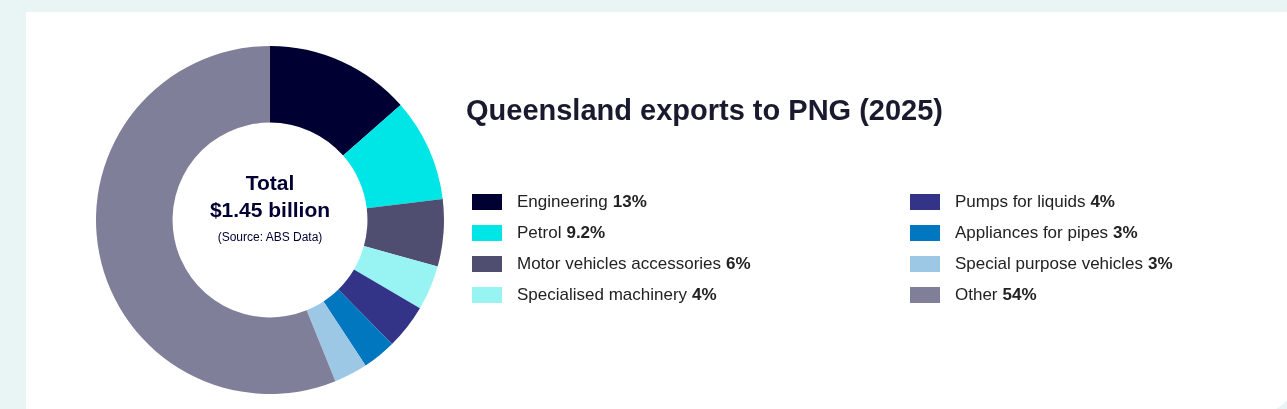 Image resolution: width=1287 pixels, height=409 pixels. I want to click on data-label: 9.2%, so click(586, 232).